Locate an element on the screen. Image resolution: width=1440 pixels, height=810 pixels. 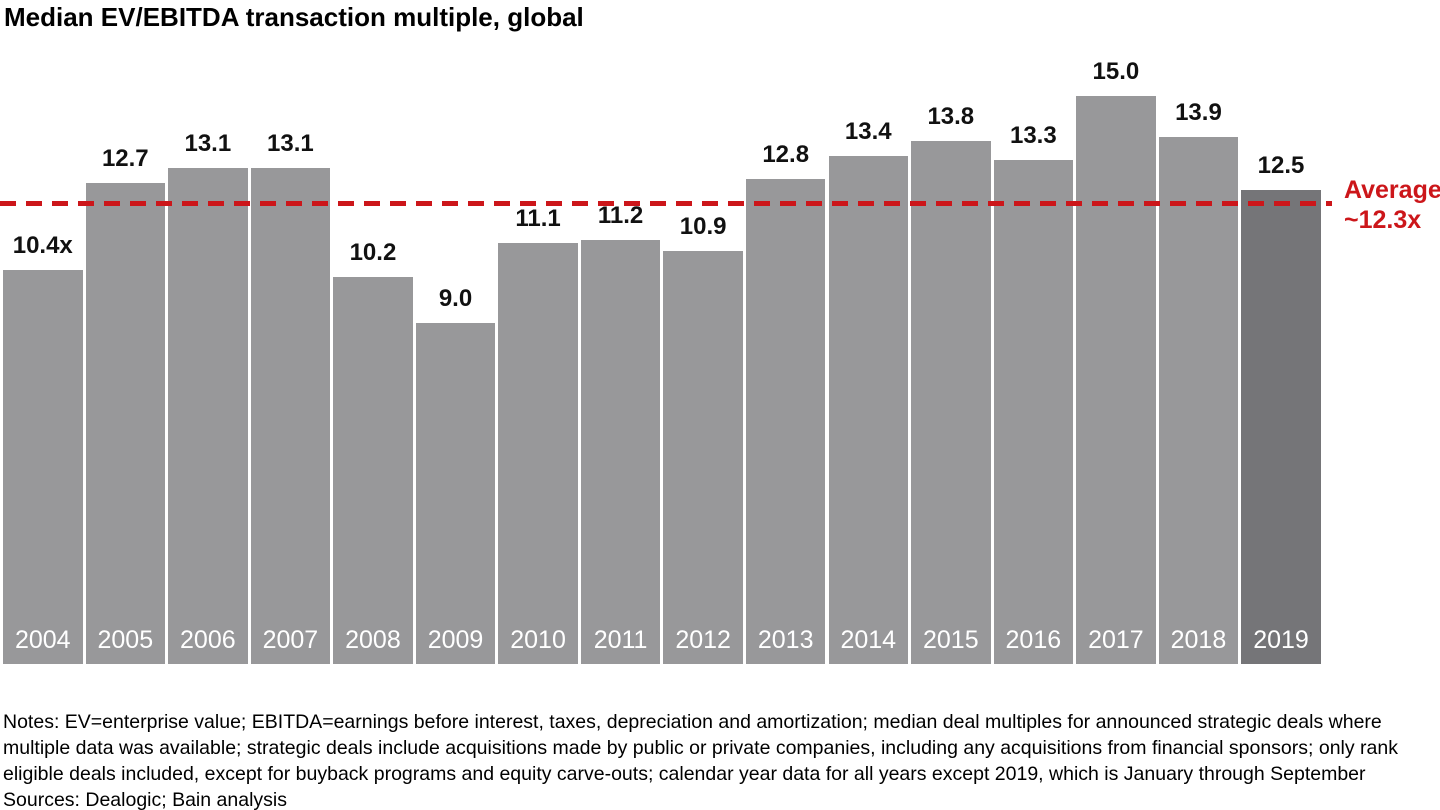
bar-year-label: 2010 is located at coordinates (538, 640).